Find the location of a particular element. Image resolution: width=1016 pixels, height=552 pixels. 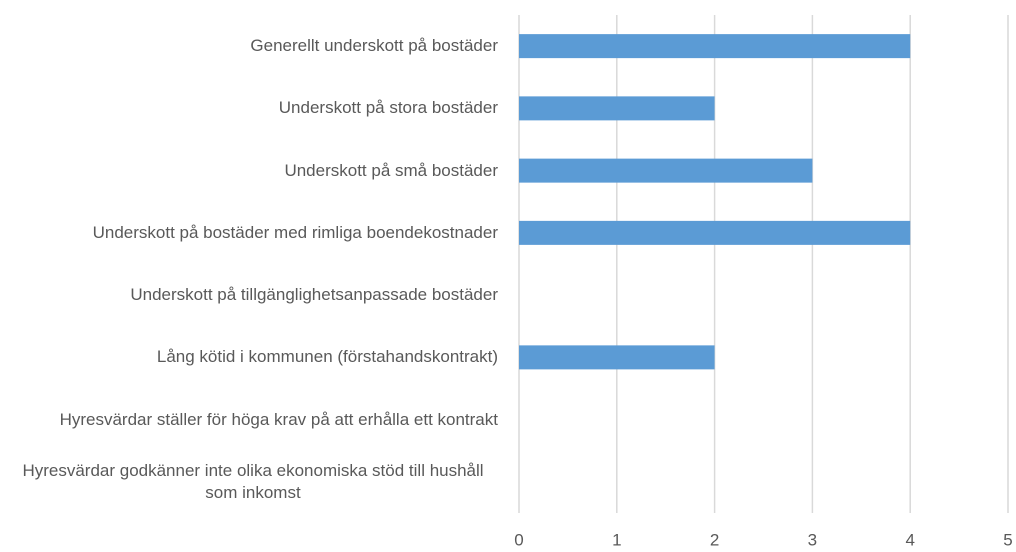

category-label-box: Generellt underskott på bostäder is located at coordinates (249, 46).